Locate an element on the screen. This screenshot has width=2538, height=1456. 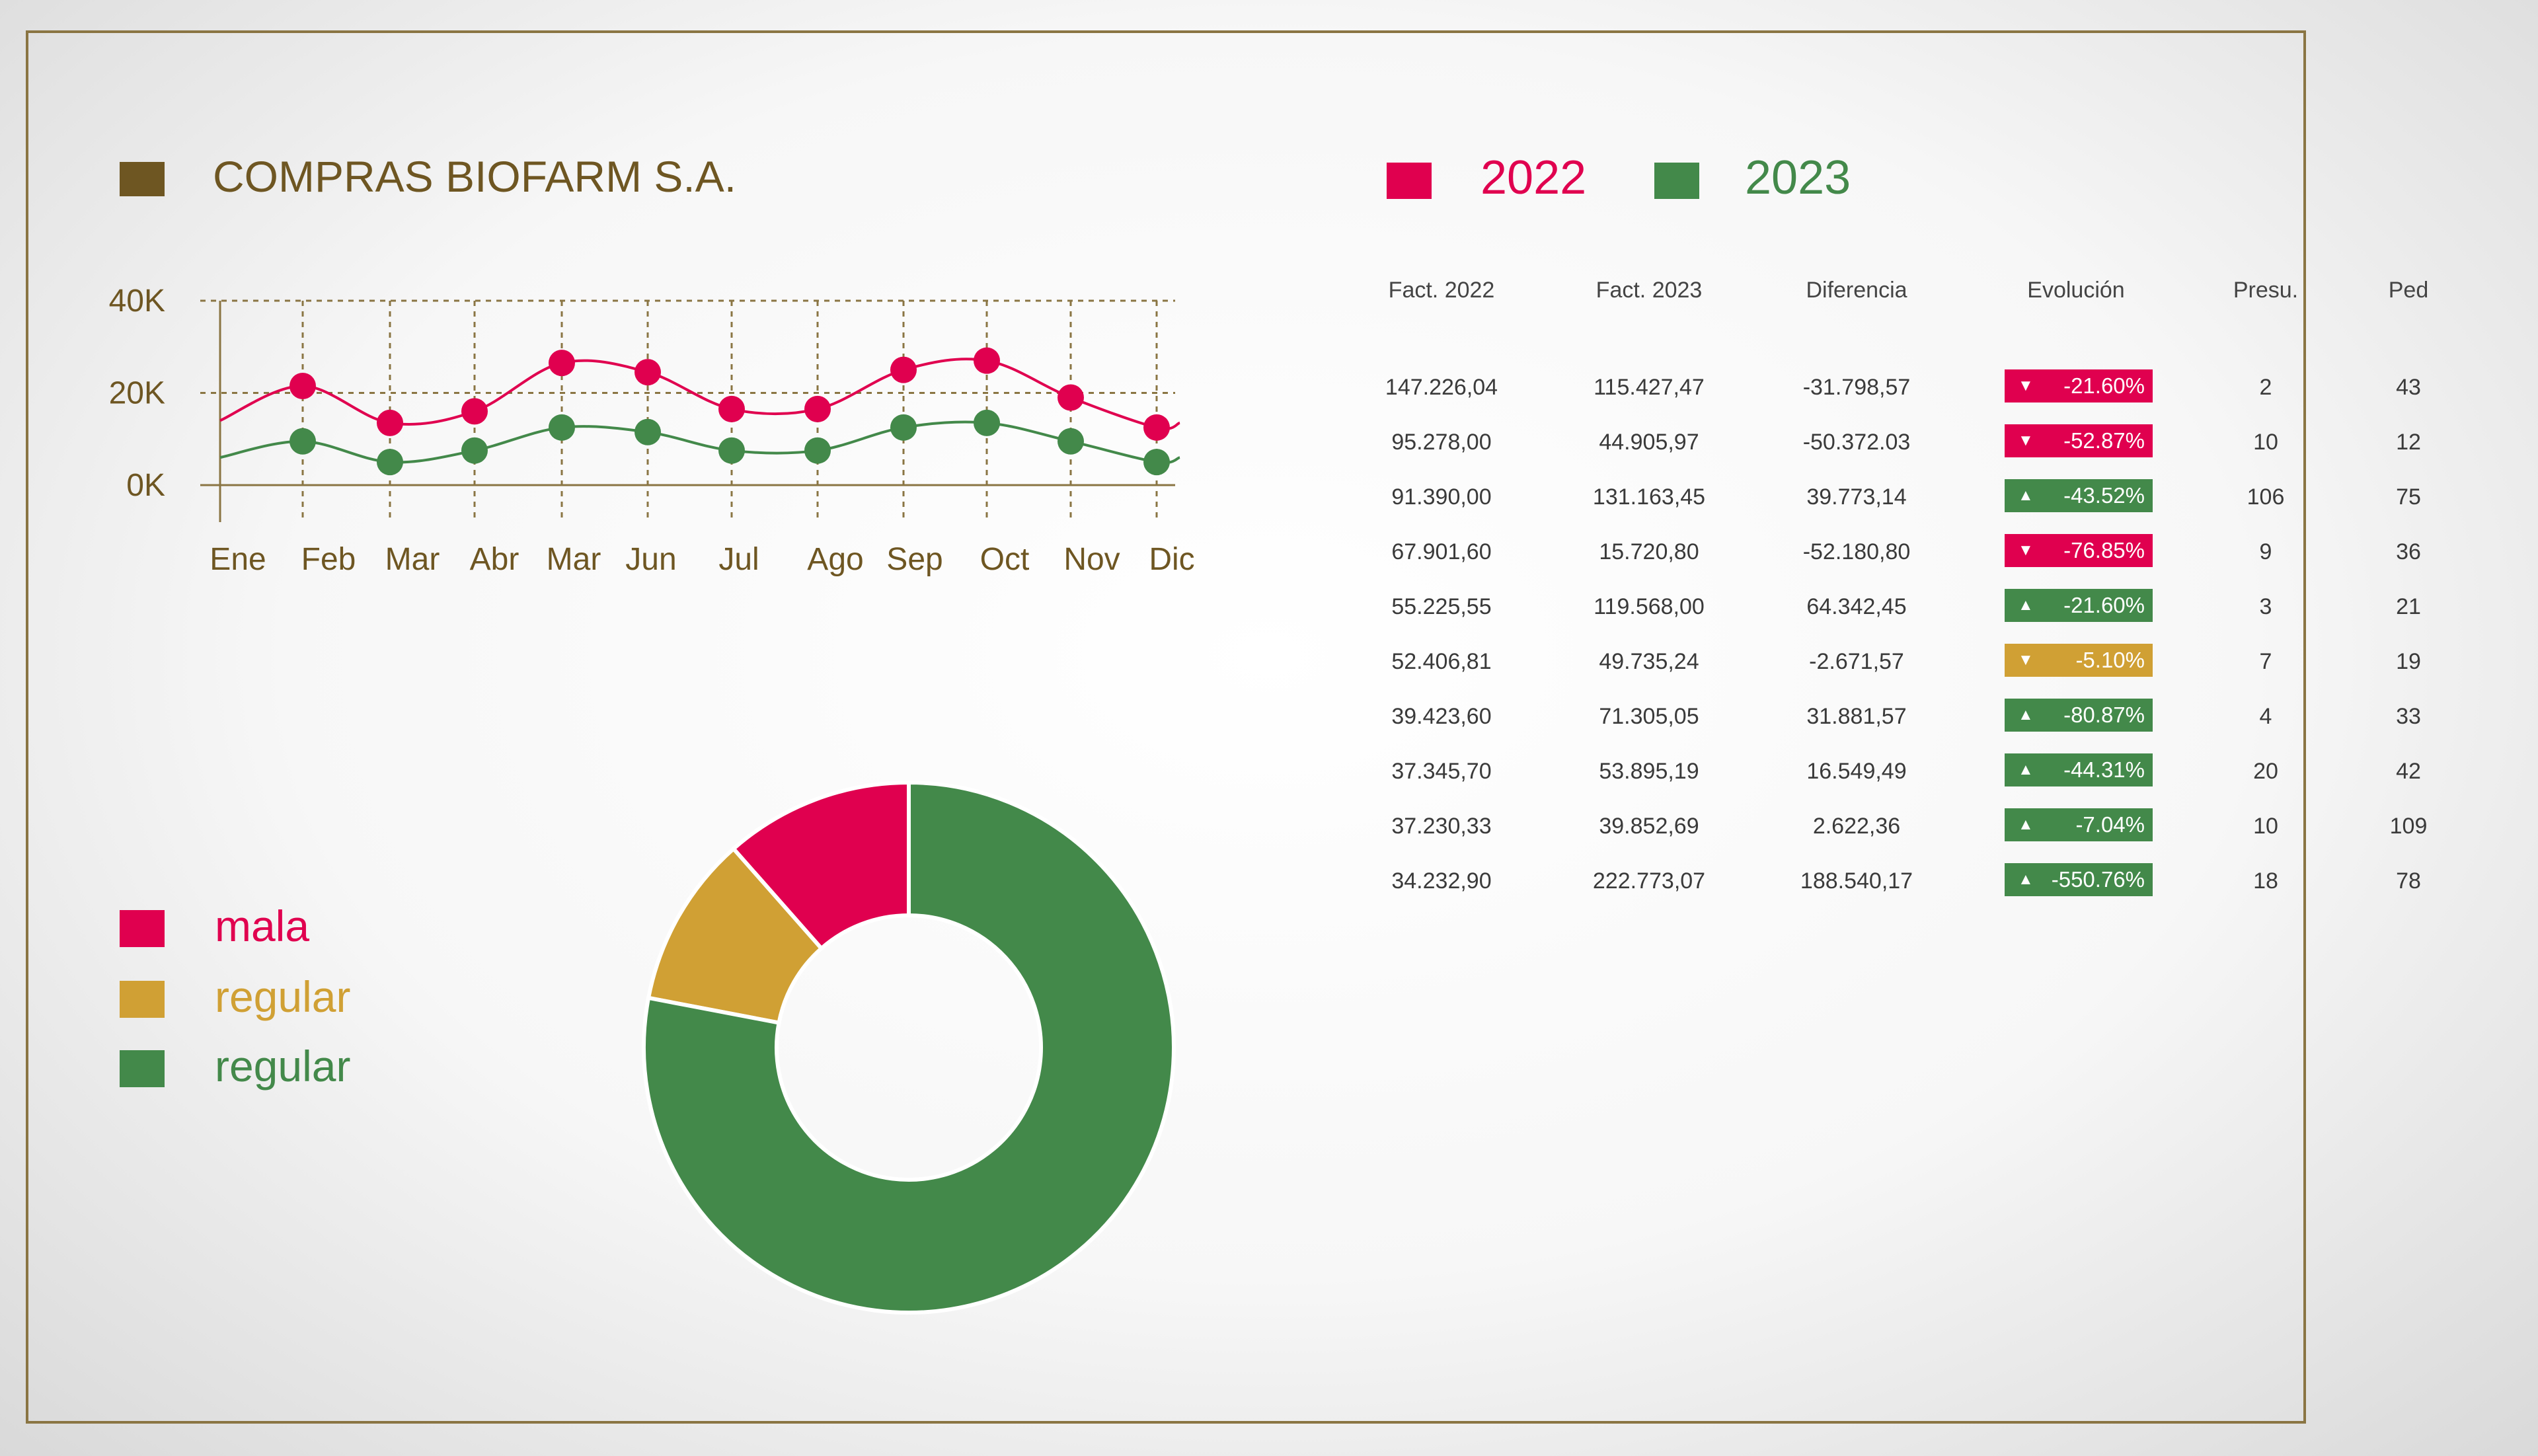
cell-presu: 106 is located at coordinates (2266, 497).